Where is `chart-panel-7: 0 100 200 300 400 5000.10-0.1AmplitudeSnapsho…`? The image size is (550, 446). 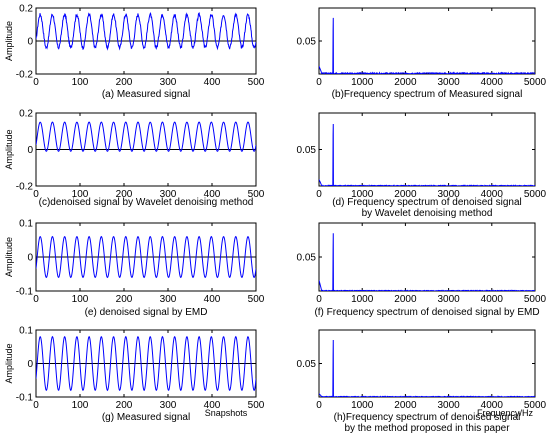
chart-panel-7: 0 100 200 300 400 5000.10-0.1AmplitudeSnapsho… is located at coordinates (134, 375).